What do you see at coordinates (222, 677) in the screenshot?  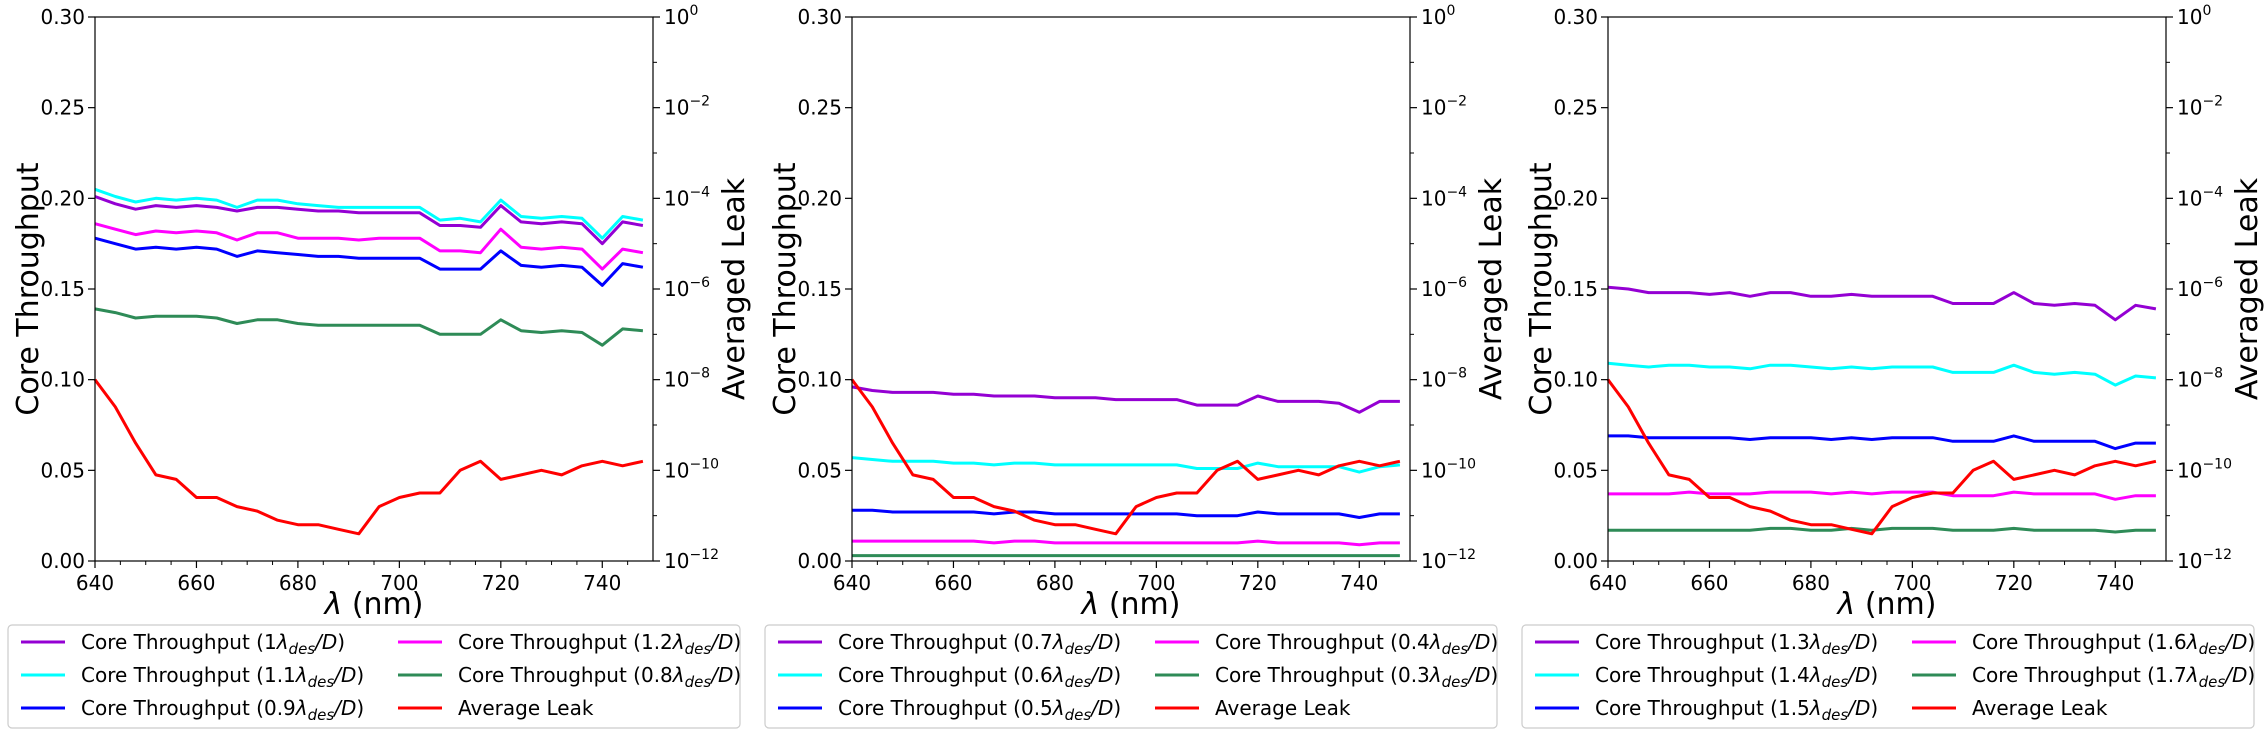 I see `legend-label: Core Throughput (1.1λdes/D)` at bounding box center [222, 677].